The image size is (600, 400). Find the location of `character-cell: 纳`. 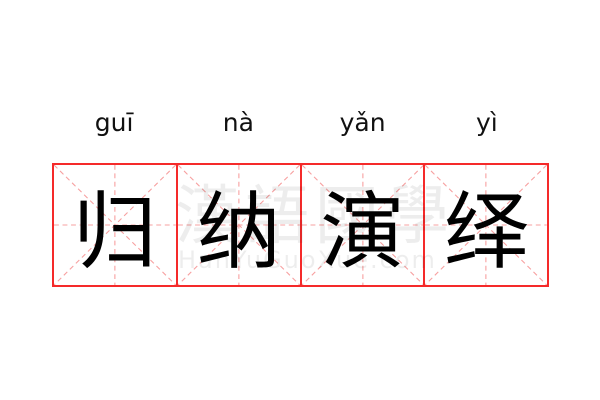

character-cell: 纳 is located at coordinates (239, 225).